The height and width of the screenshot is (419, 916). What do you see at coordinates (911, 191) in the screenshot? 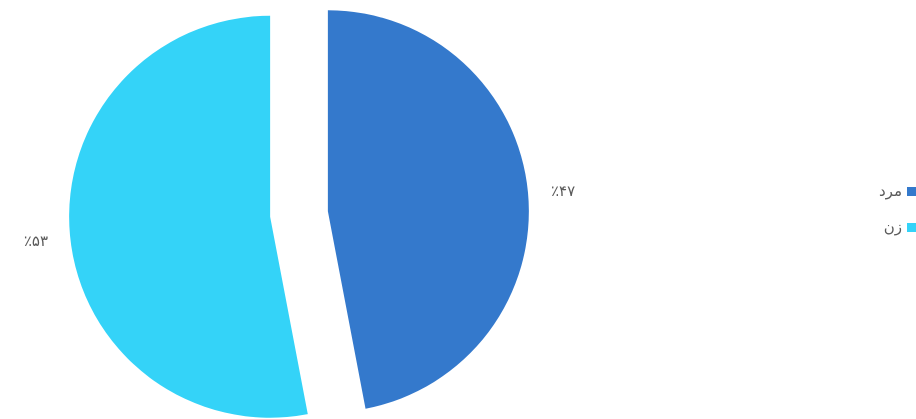
I see `legend-swatch-mard` at bounding box center [911, 191].